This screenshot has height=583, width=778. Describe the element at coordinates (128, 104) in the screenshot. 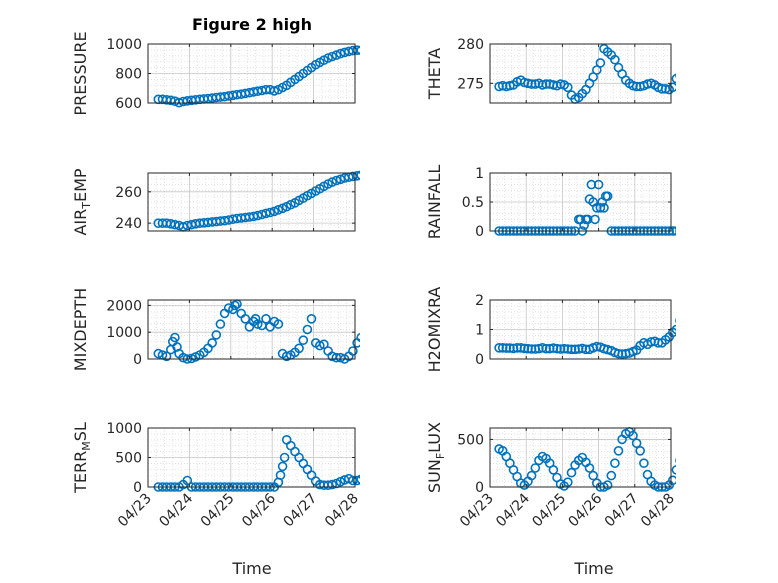

I see `y-tick-label: 600` at that location.